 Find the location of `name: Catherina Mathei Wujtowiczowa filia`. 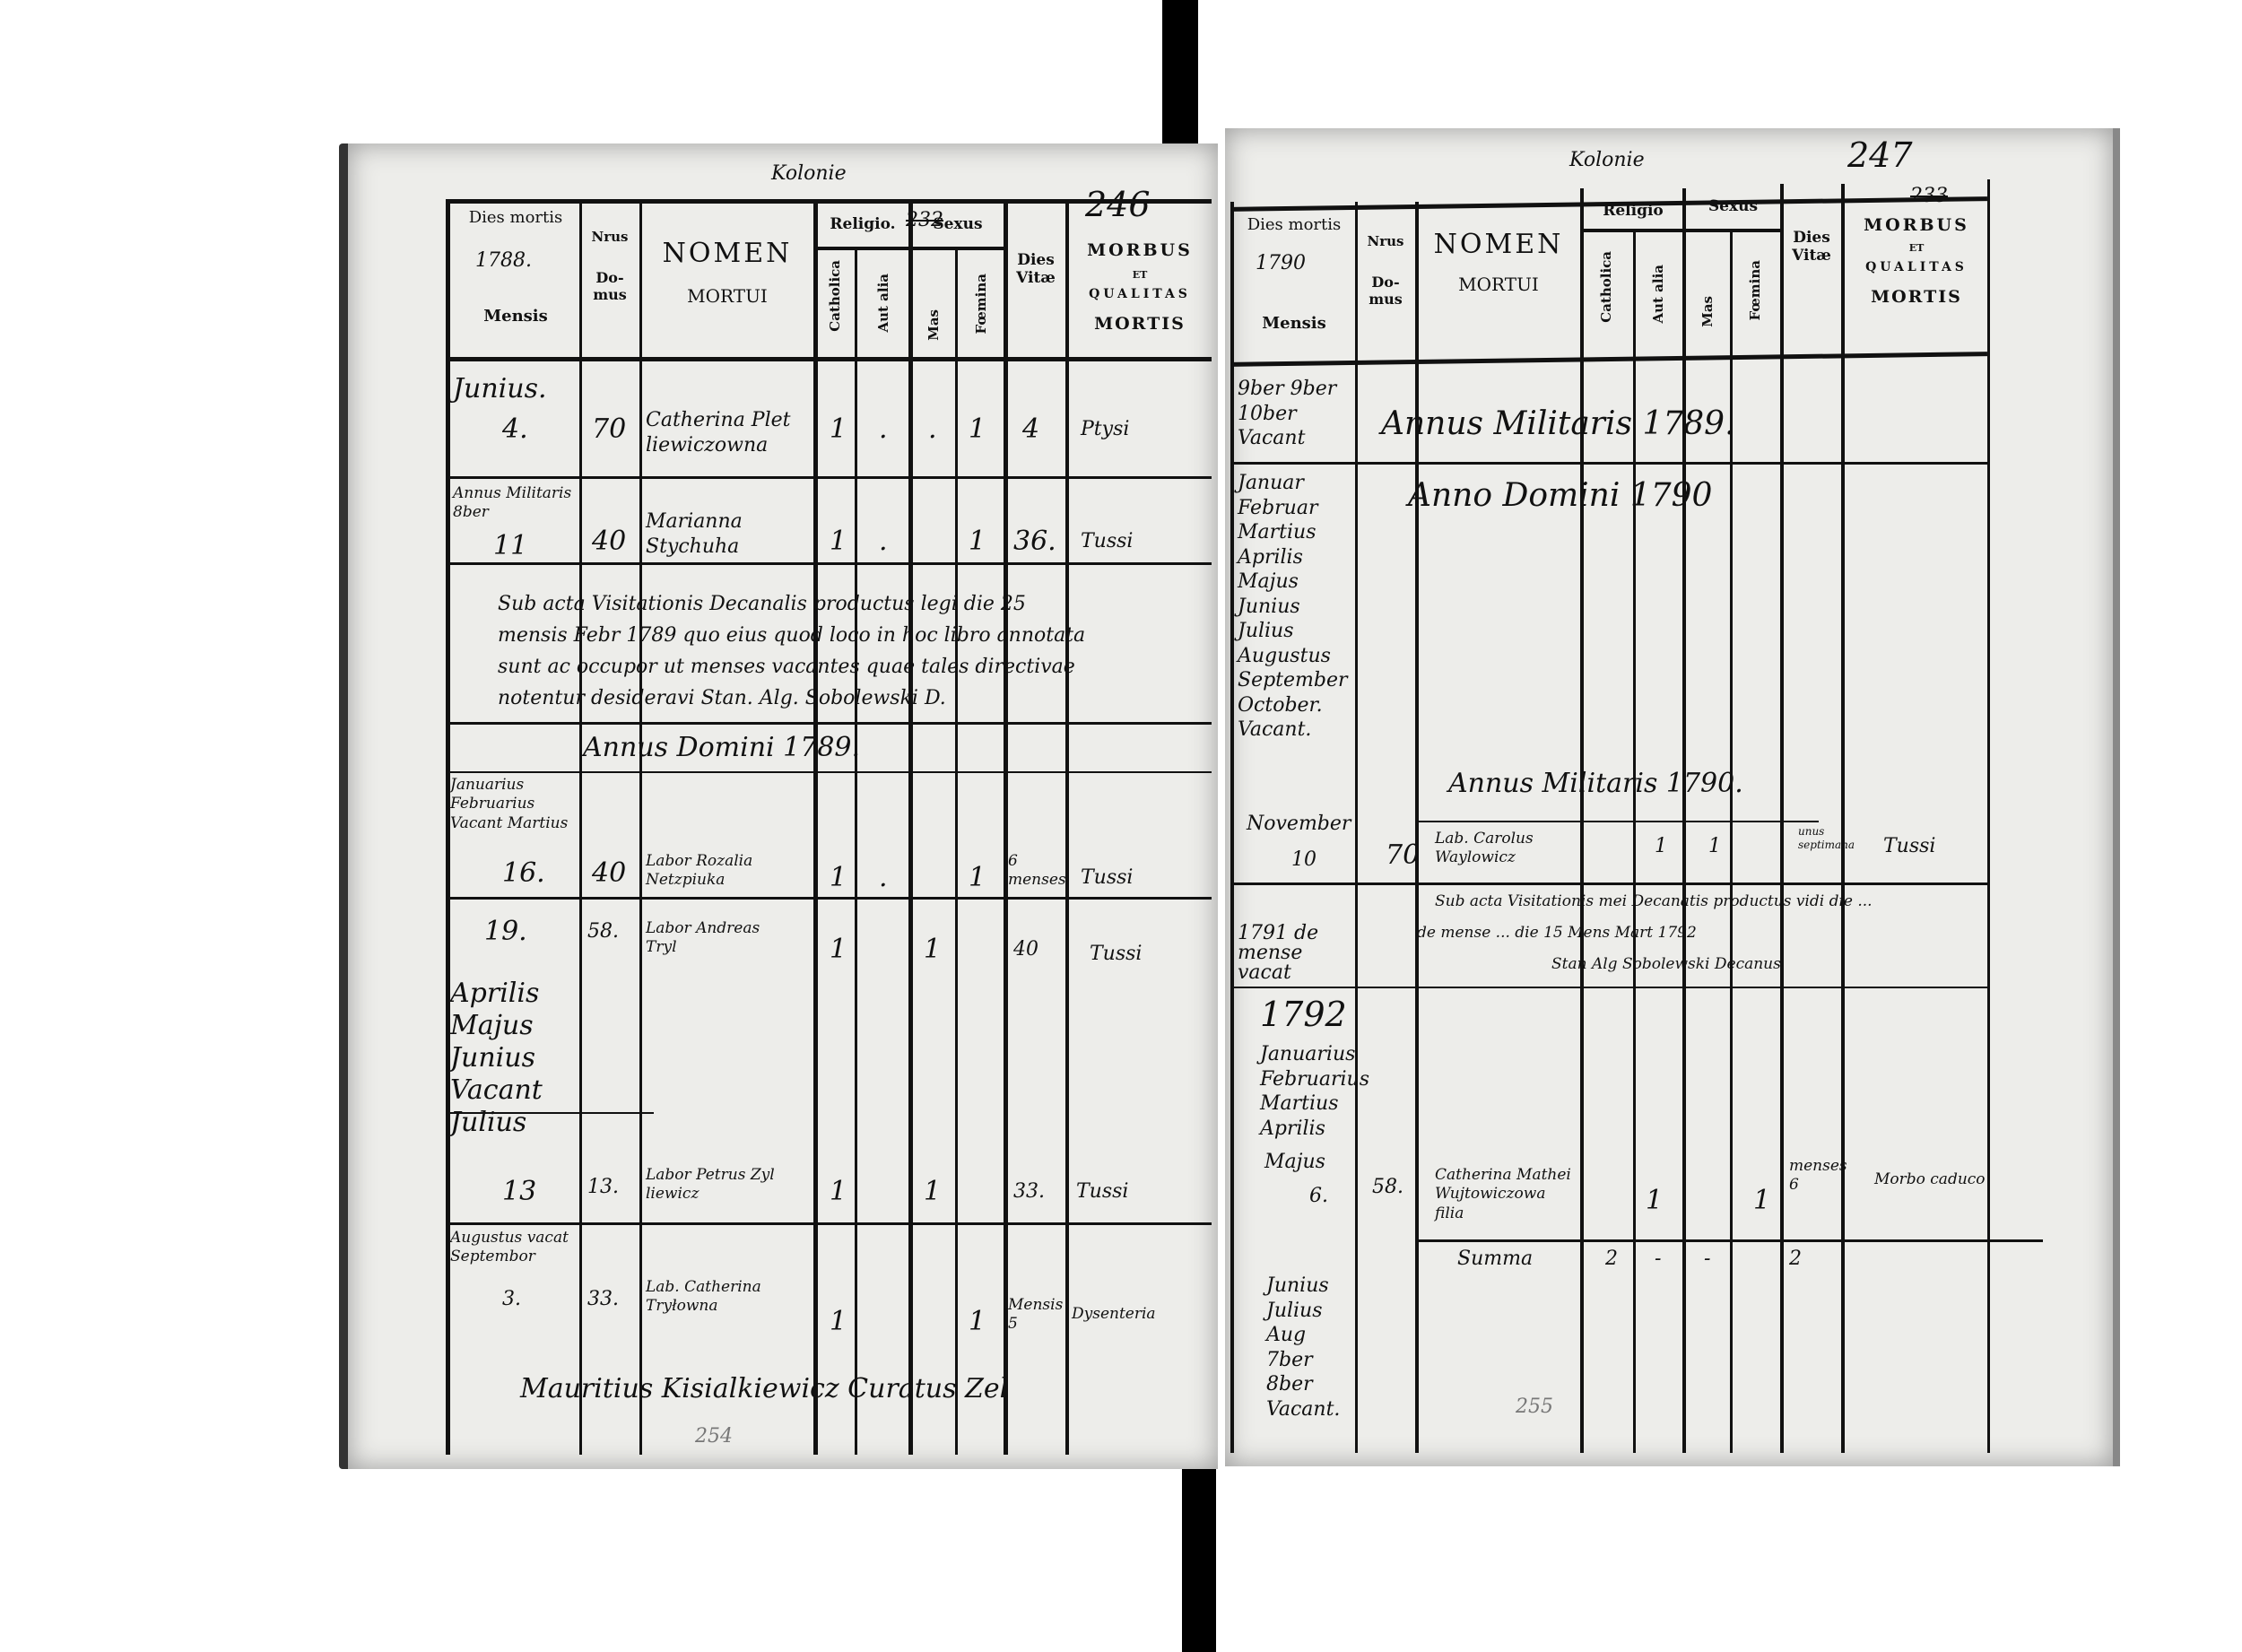

name: Catherina Mathei Wujtowiczowa filia is located at coordinates (1503, 1194).